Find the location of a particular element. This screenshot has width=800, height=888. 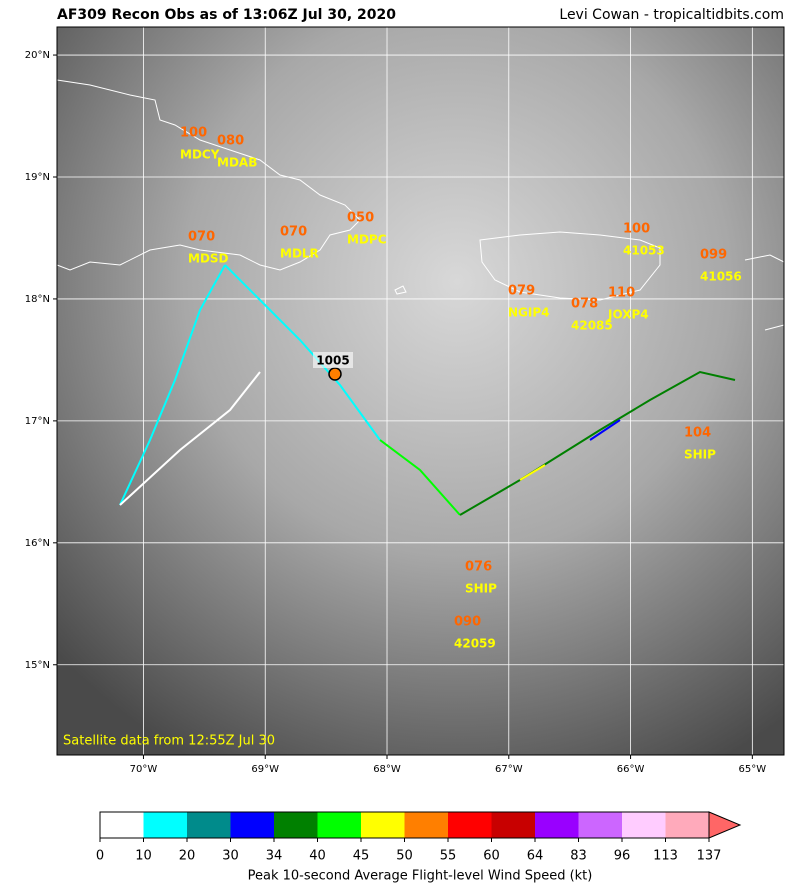

colorbar-extension is located at coordinates (725, 825).